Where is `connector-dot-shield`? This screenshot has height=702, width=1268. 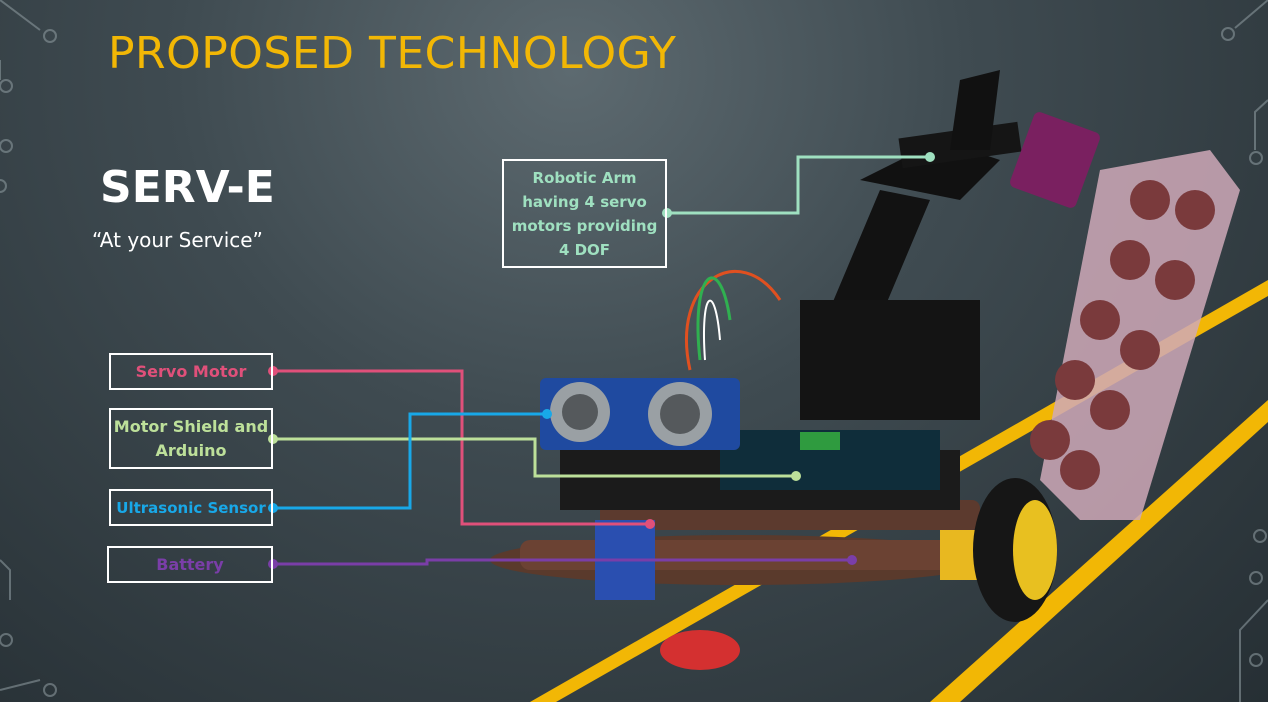 connector-dot-shield is located at coordinates (273, 439).